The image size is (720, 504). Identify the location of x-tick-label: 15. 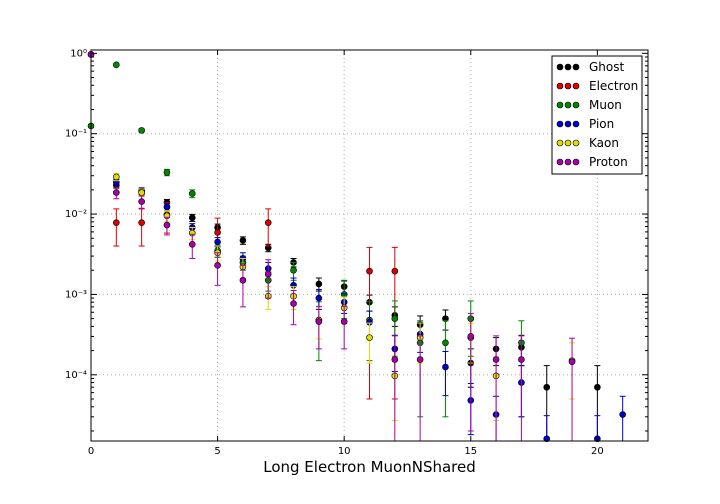
(470, 451).